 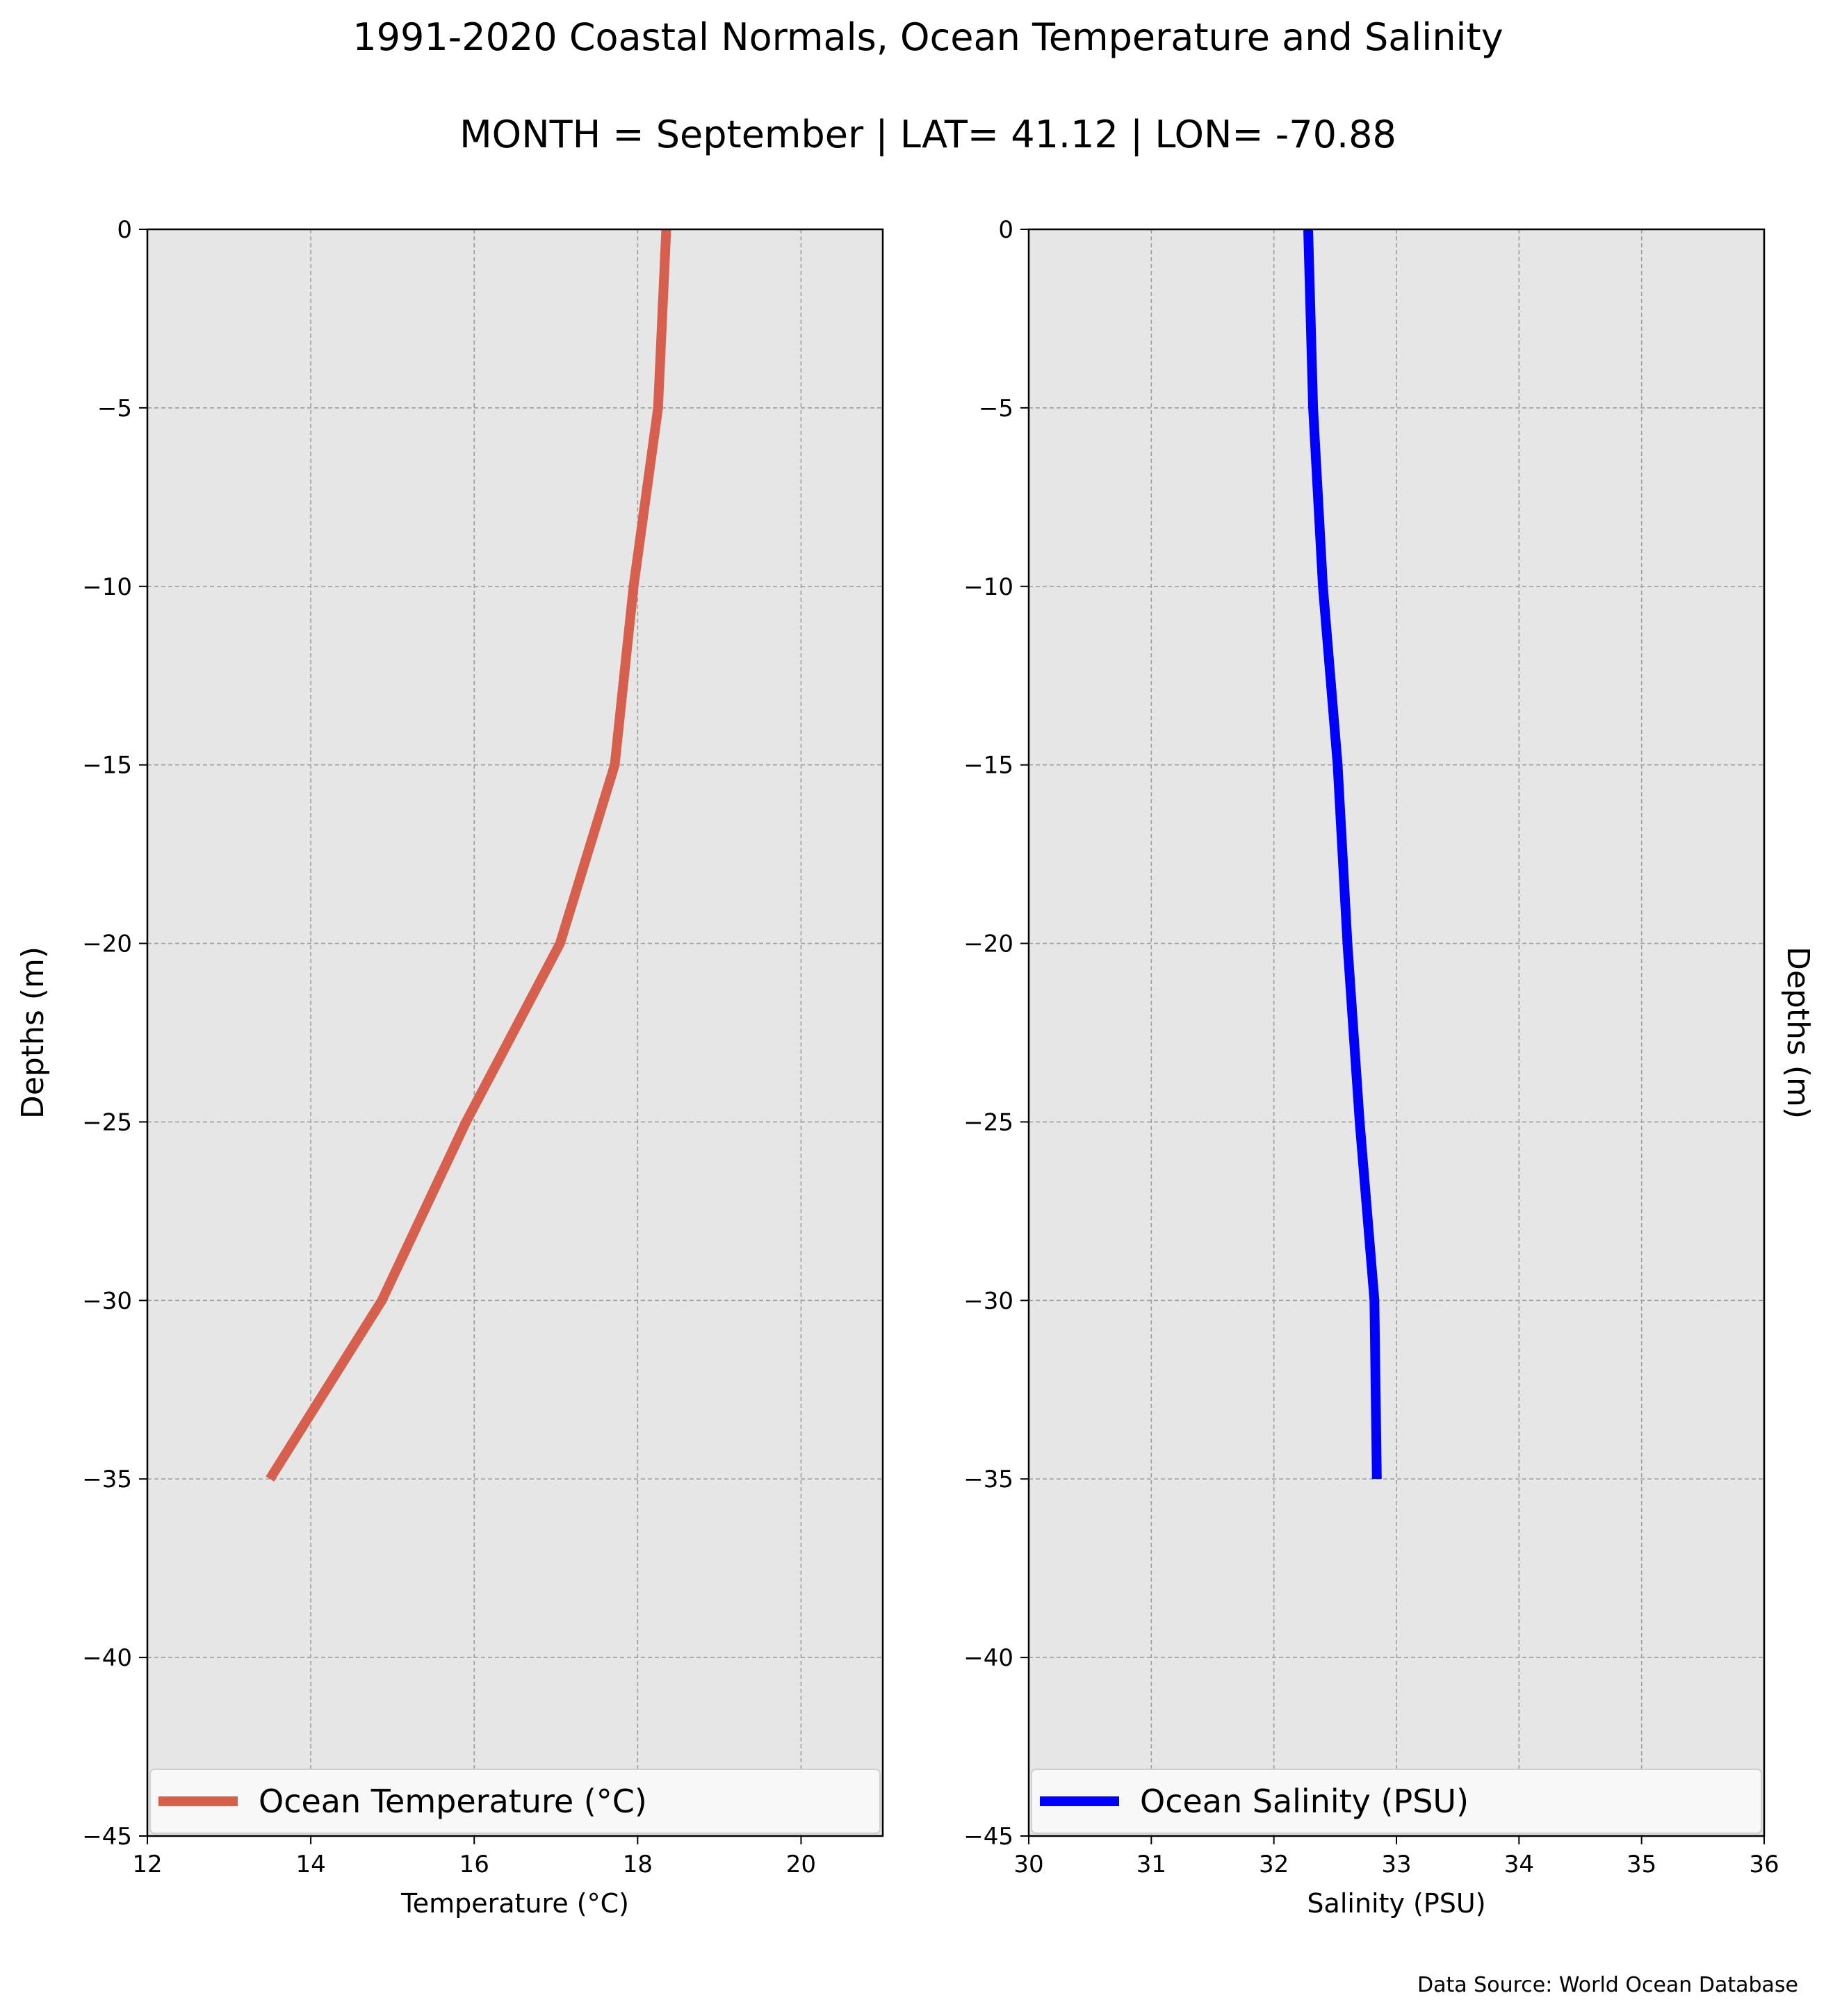 I want to click on x-tick-label: 14, so click(x=310, y=1865).